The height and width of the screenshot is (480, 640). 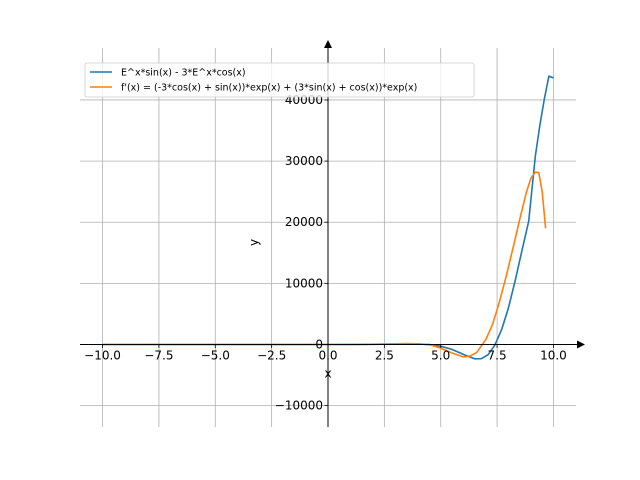 I want to click on legend-box, so click(x=279, y=80).